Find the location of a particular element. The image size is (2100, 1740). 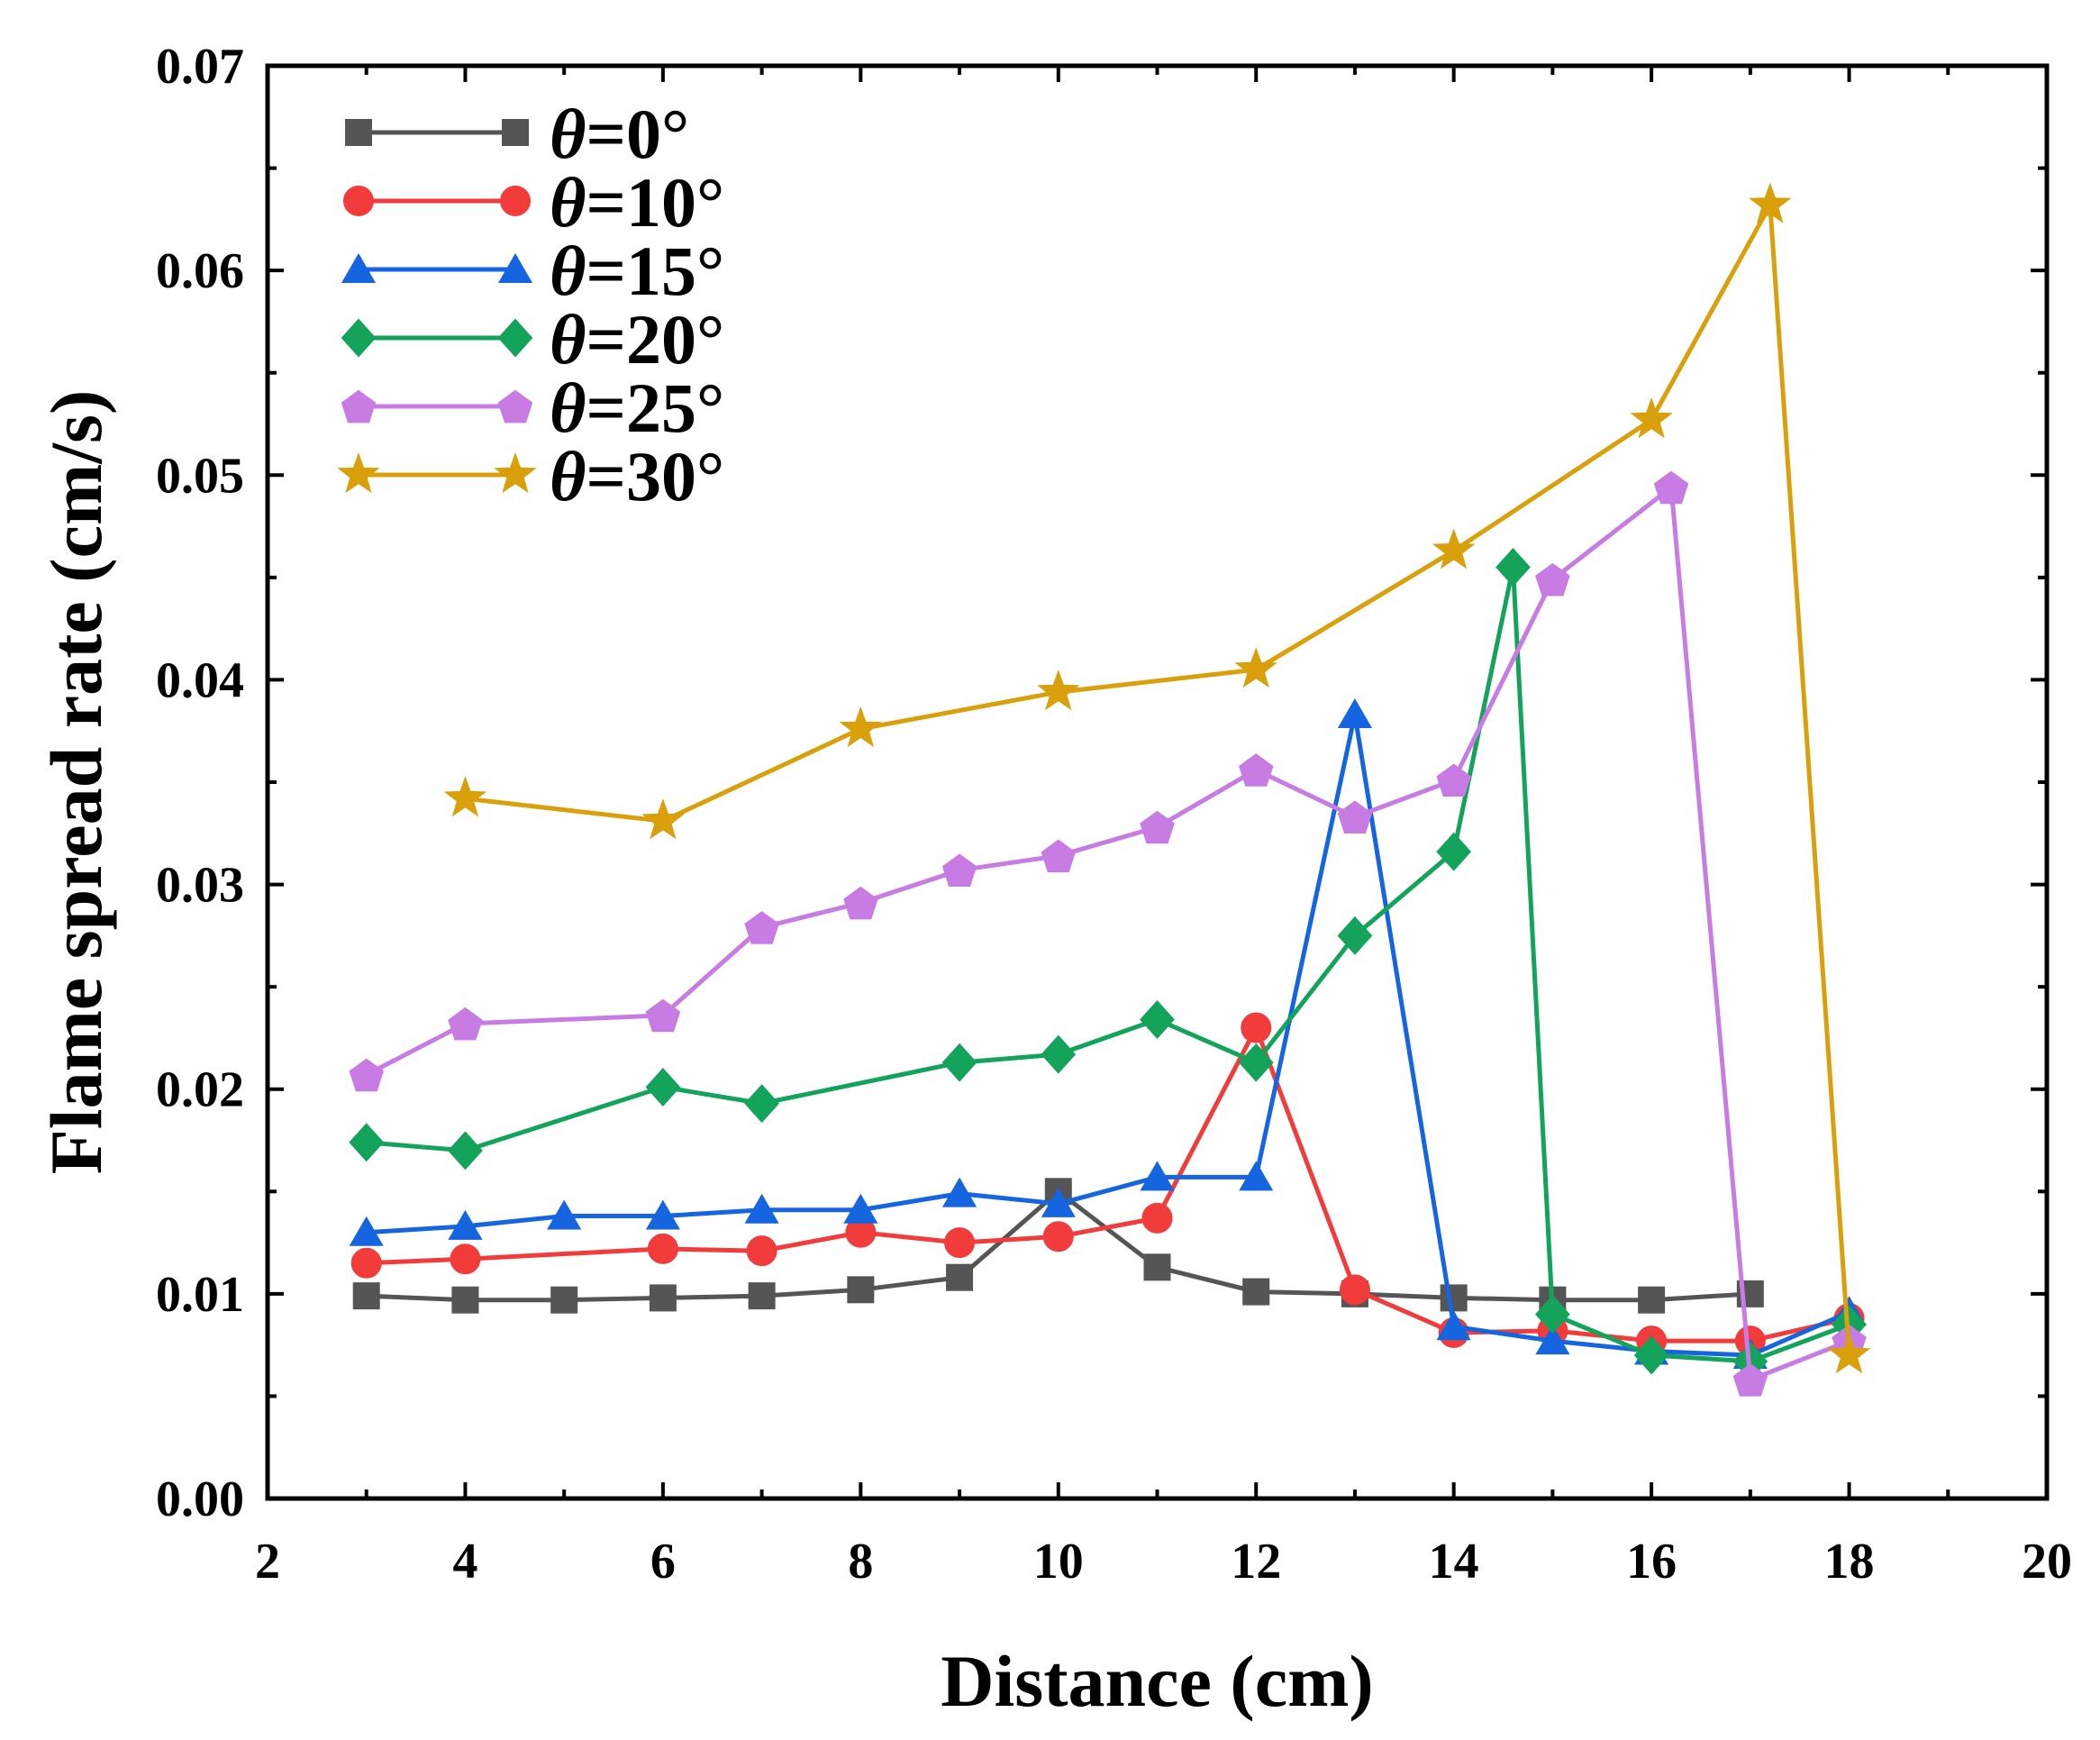

x-tick-label: 16 is located at coordinates (1652, 1562).